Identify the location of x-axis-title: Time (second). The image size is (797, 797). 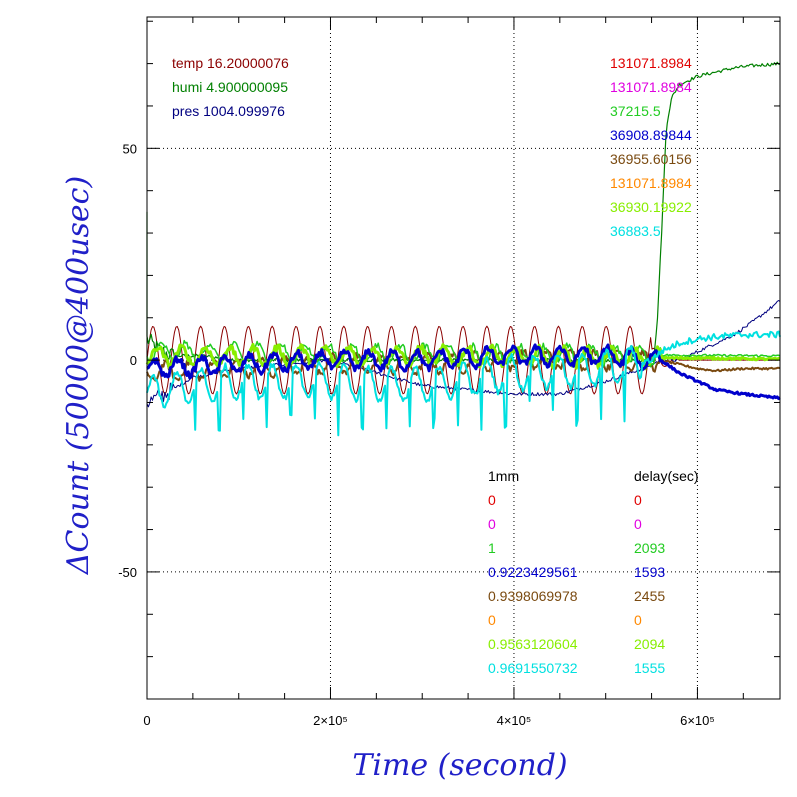
(459, 765).